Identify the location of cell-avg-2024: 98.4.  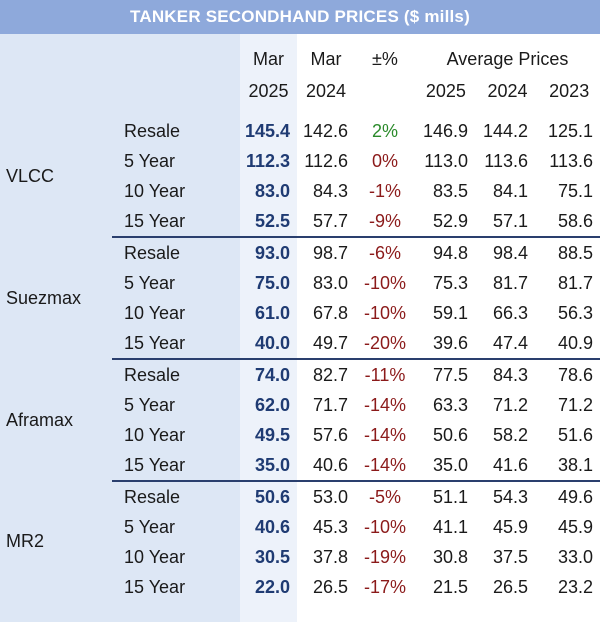
(505, 252).